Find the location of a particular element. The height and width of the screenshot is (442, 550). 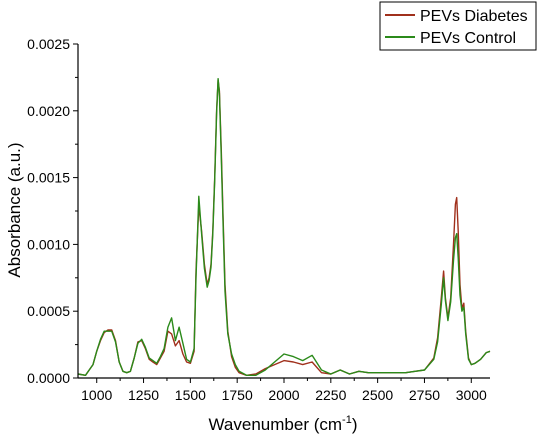

legend-label-diabetes: PEVs Diabetes is located at coordinates (474, 16).